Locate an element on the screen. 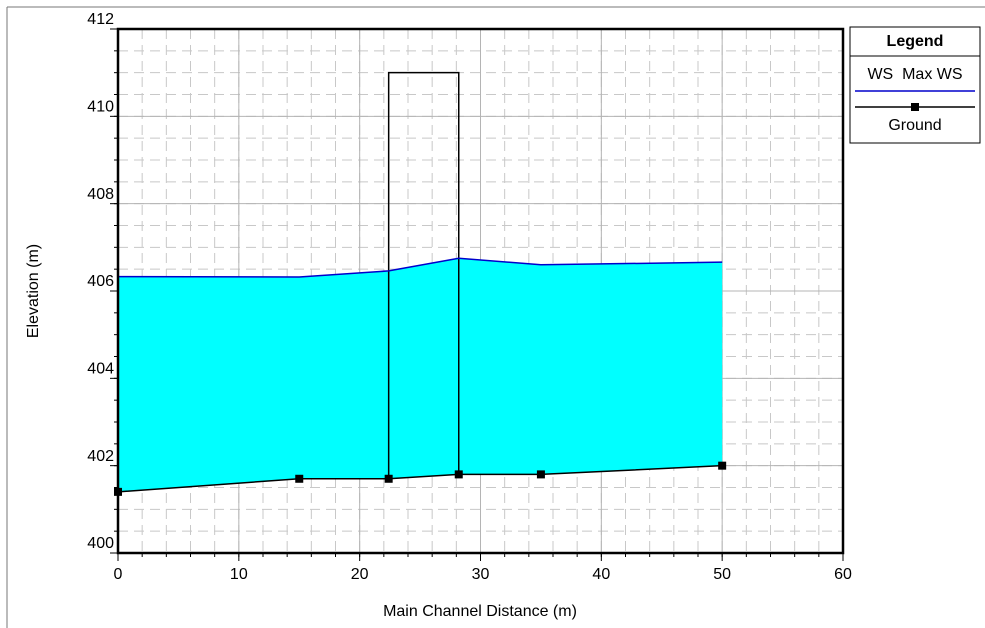 Image resolution: width=985 pixels, height=628 pixels. y-tick-label: 402 is located at coordinates (100, 456).